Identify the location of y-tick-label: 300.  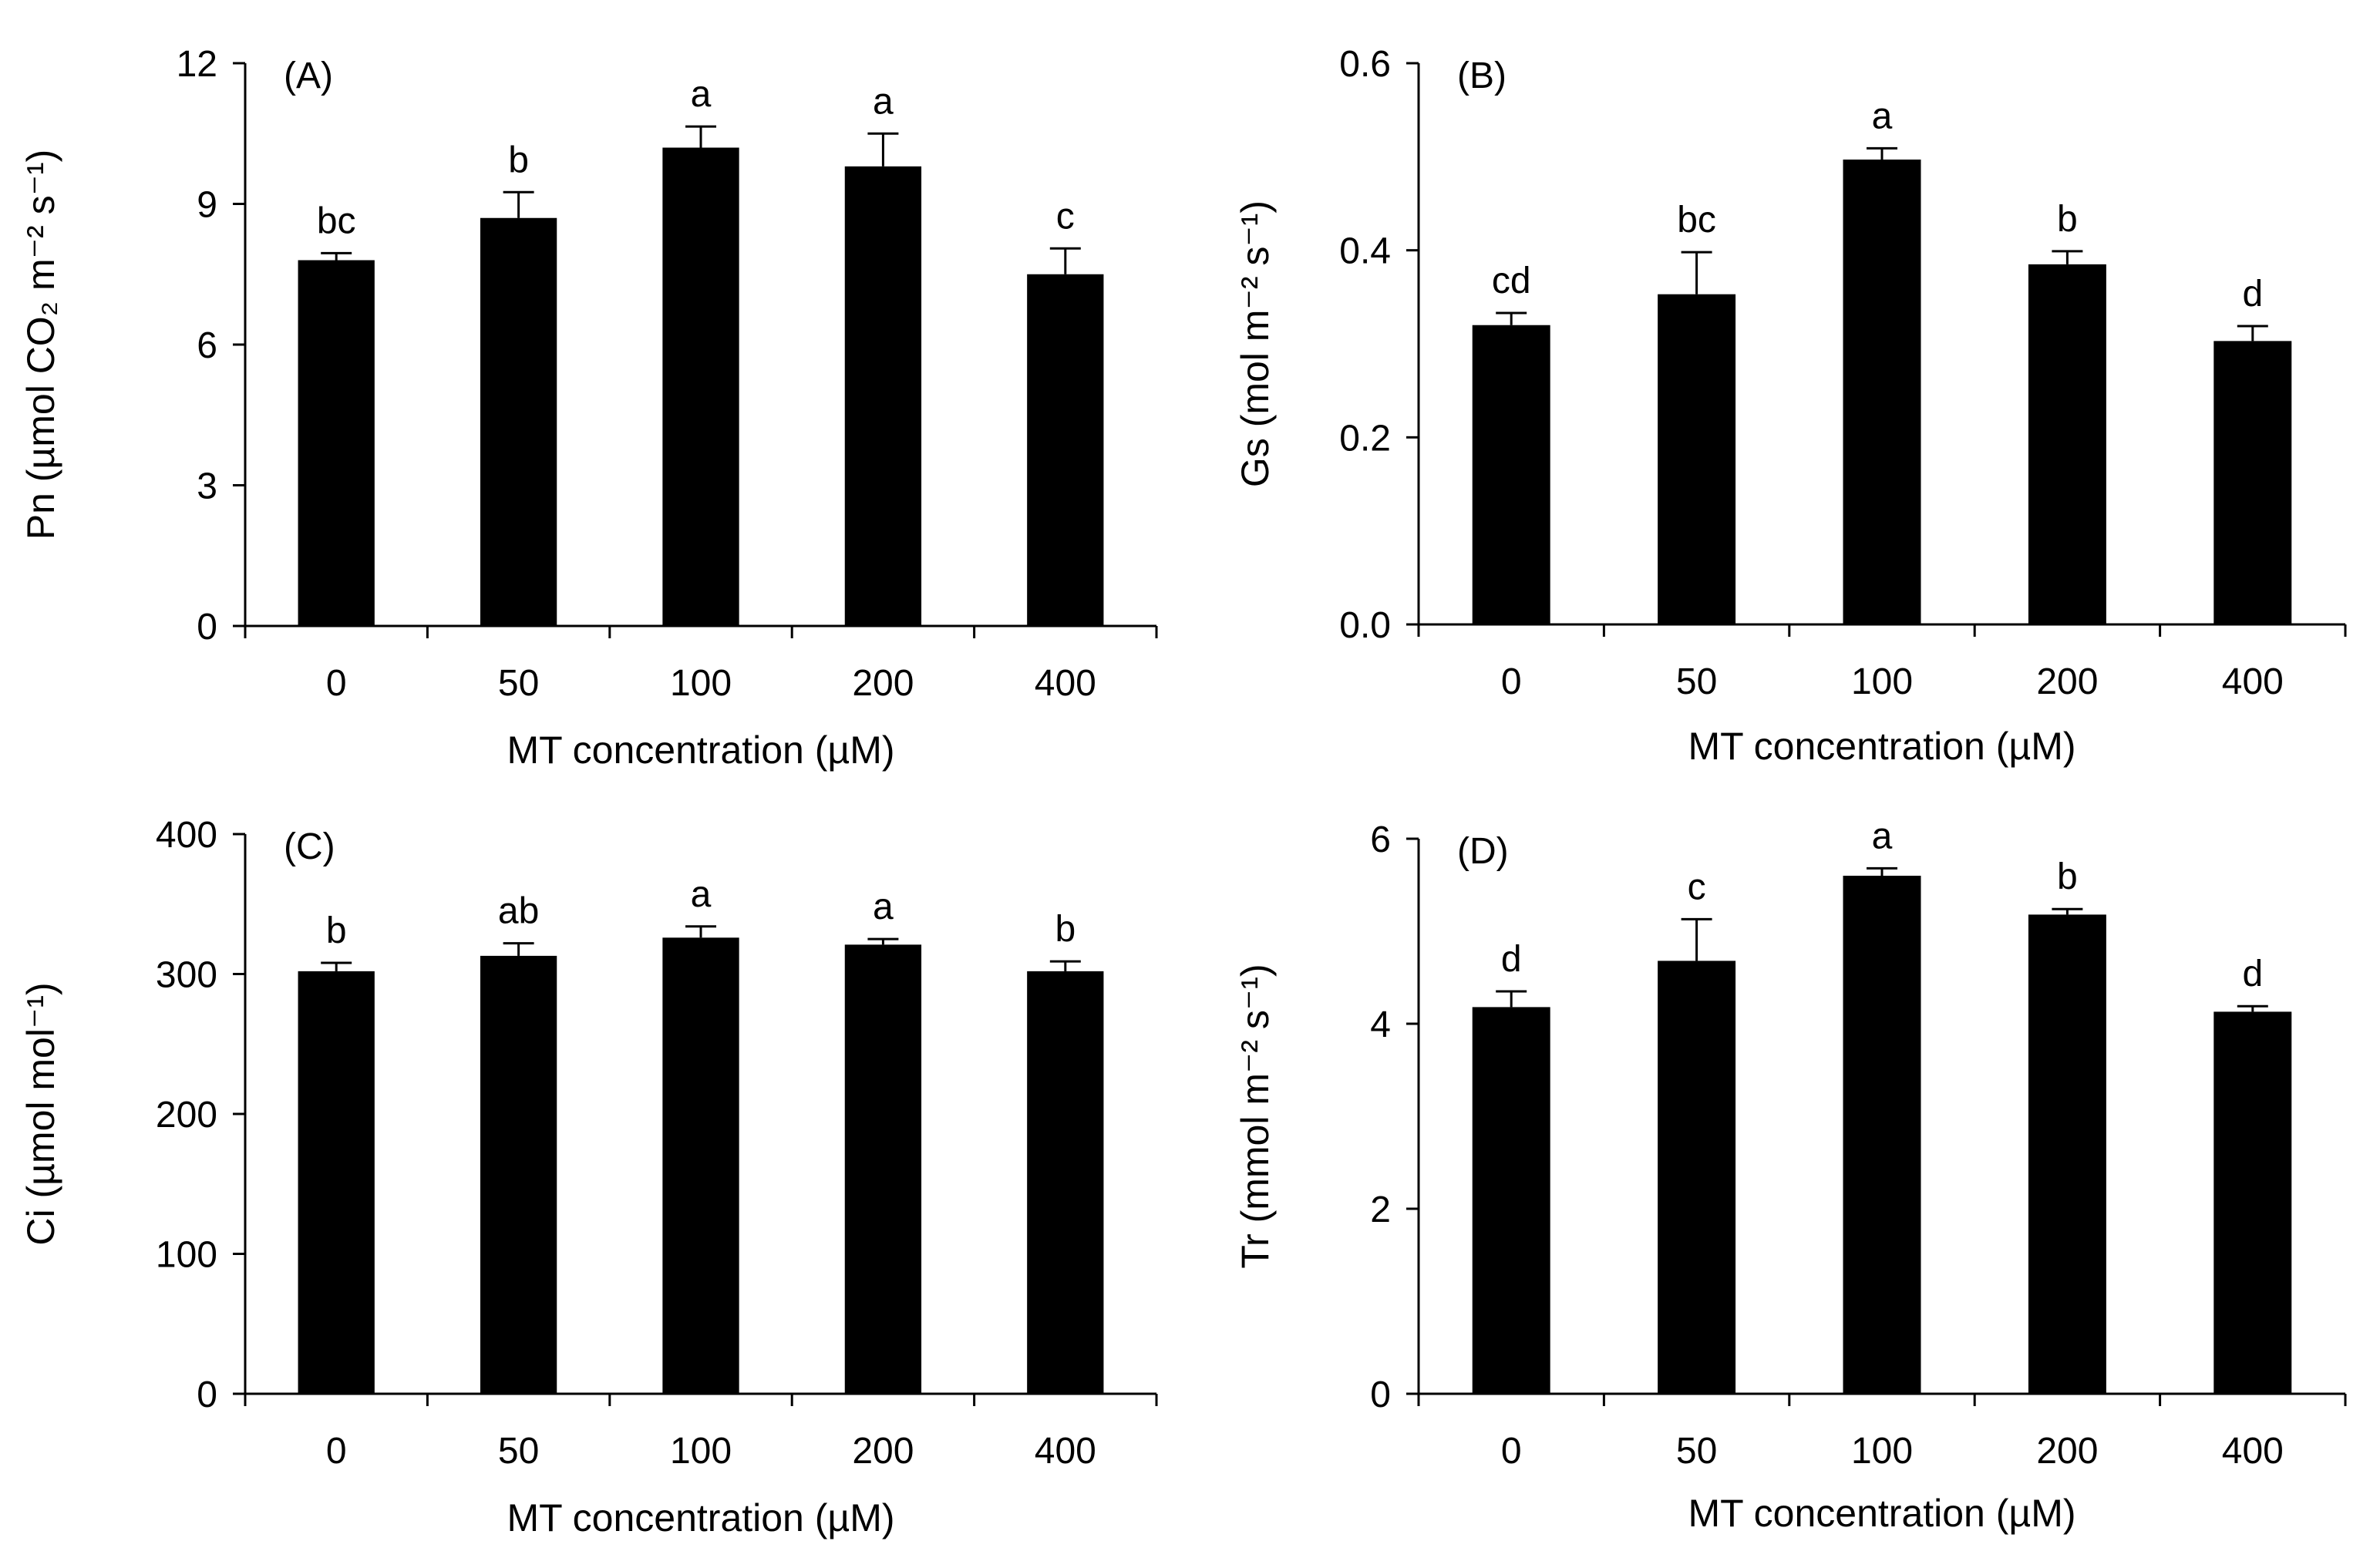
(187, 975).